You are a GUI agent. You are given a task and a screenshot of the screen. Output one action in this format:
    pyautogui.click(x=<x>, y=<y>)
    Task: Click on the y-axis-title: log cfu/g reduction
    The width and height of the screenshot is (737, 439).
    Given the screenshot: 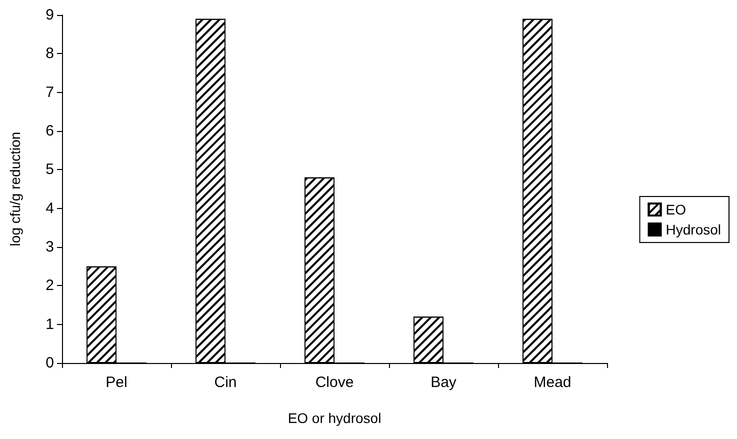 What is the action you would take?
    pyautogui.click(x=15, y=189)
    